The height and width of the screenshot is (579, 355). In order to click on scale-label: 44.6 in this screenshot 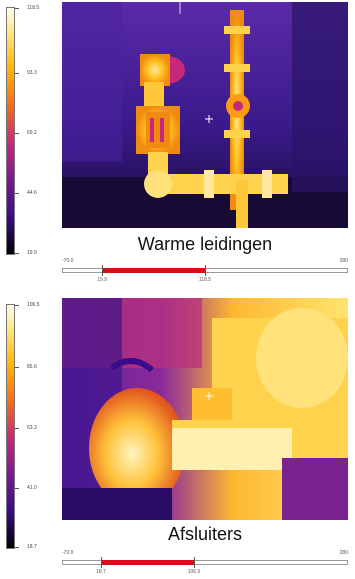, I will do `click(32, 193)`.